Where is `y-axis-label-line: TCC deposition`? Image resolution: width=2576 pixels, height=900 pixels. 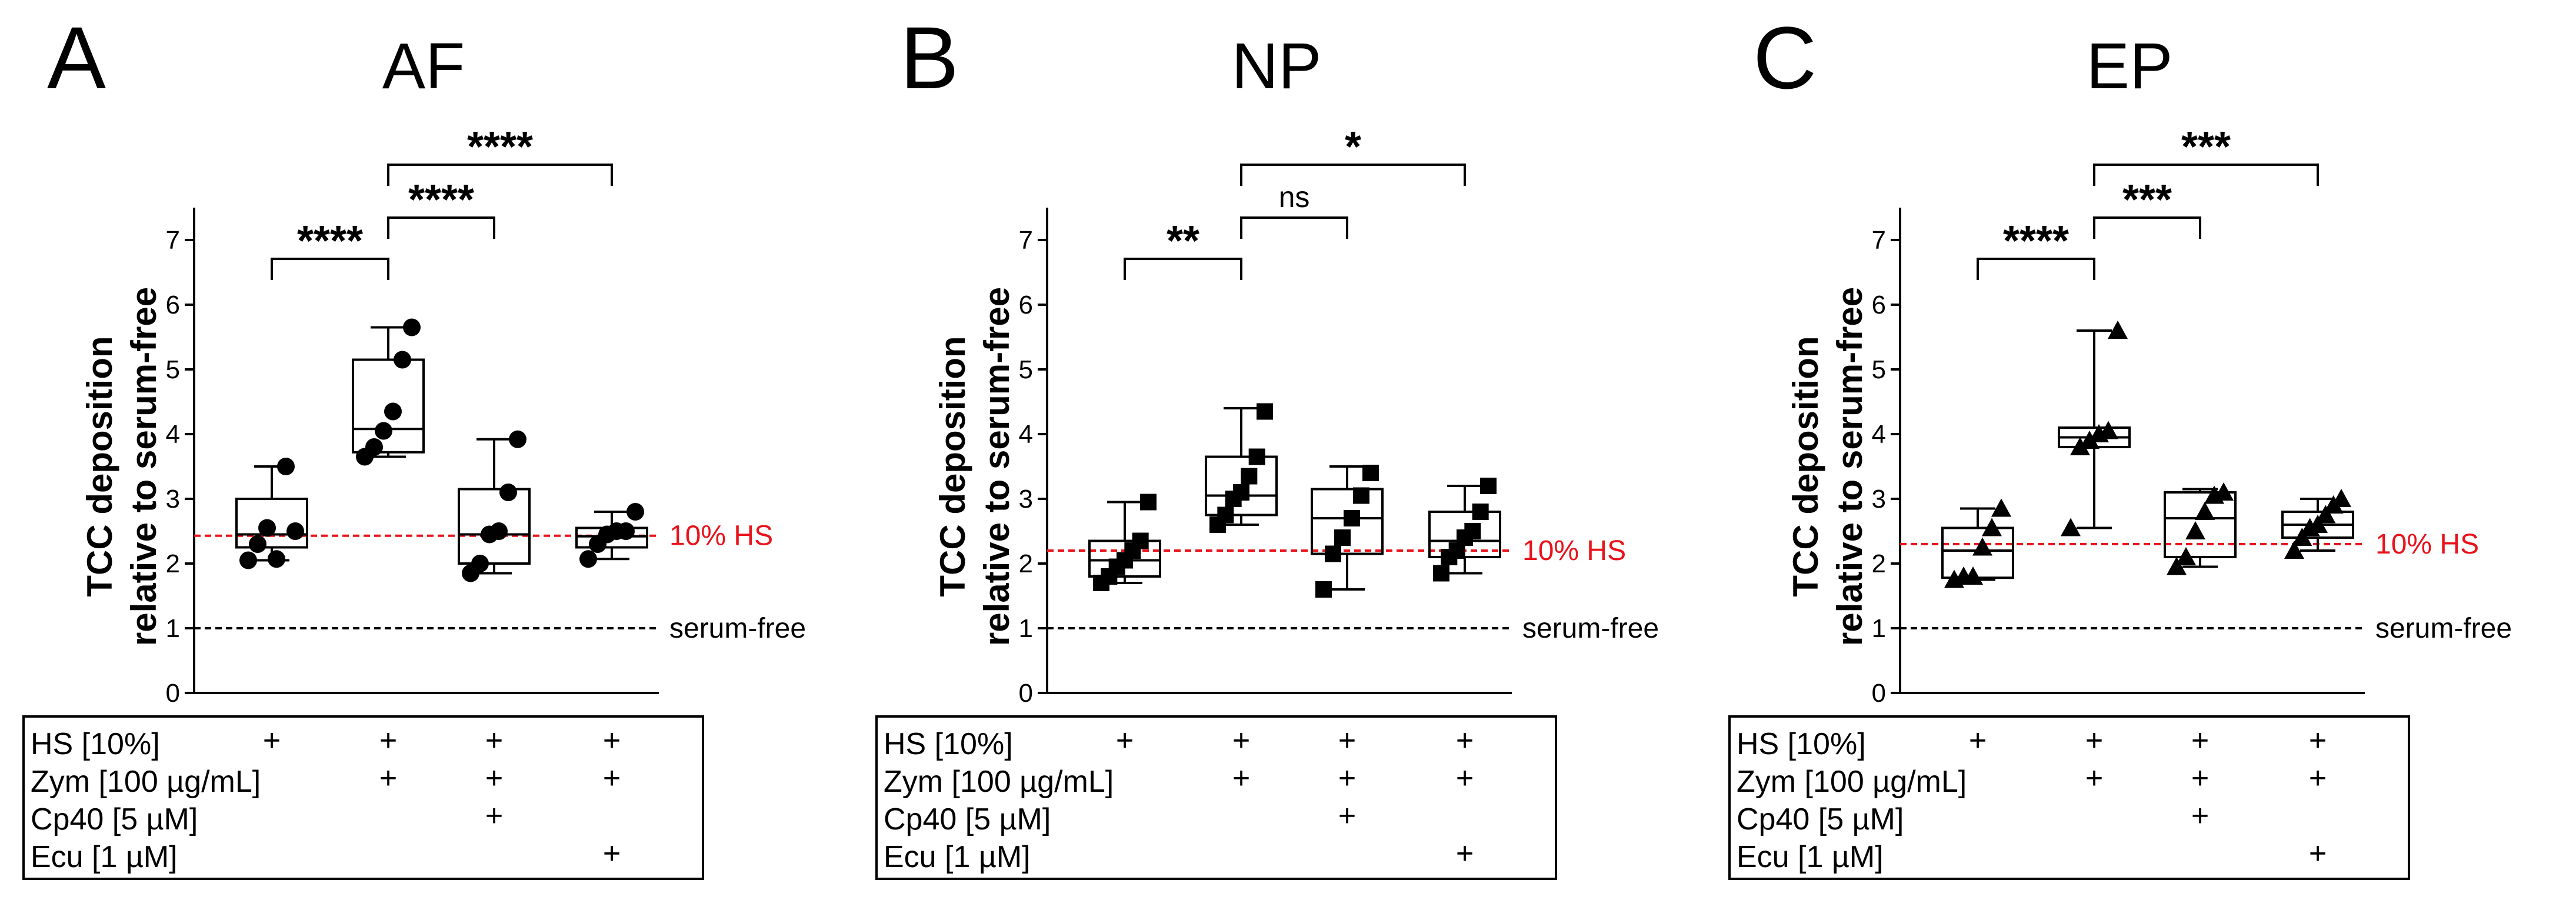 y-axis-label-line: TCC deposition is located at coordinates (952, 466).